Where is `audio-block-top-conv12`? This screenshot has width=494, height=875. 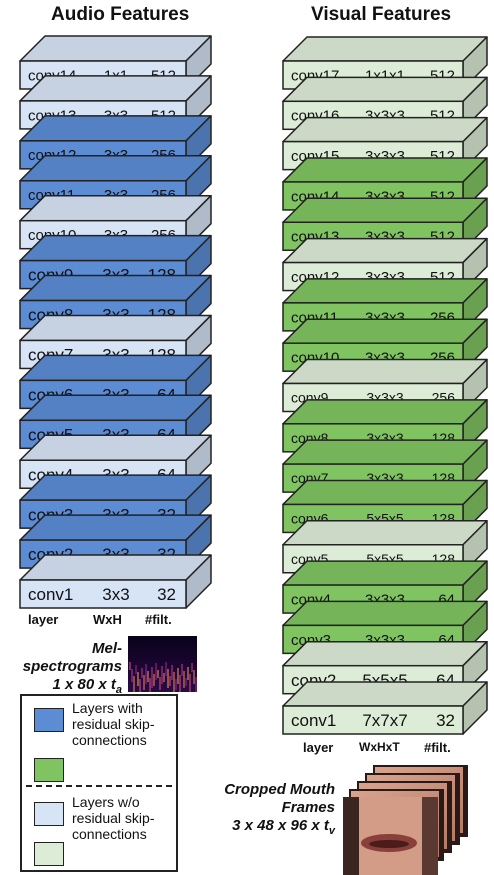 audio-block-top-conv12 is located at coordinates (115, 128).